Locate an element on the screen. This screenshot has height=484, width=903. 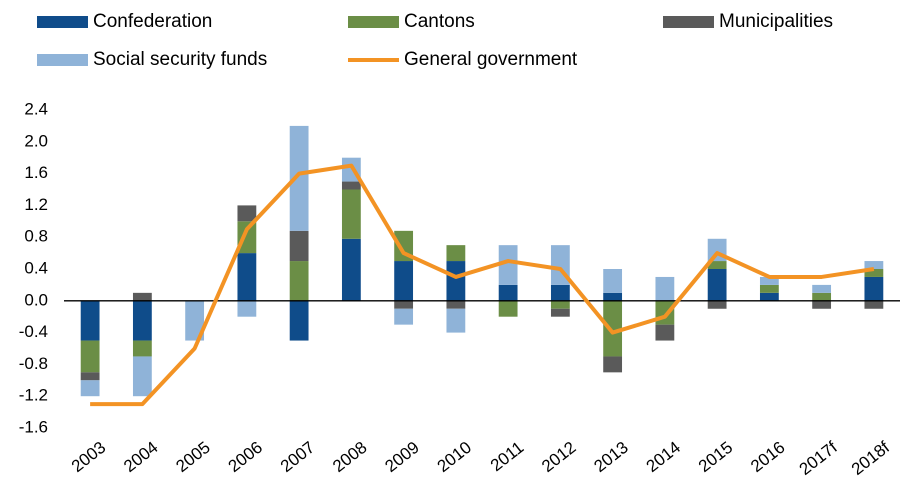
x-tick-label: 2006 is located at coordinates (246, 457).